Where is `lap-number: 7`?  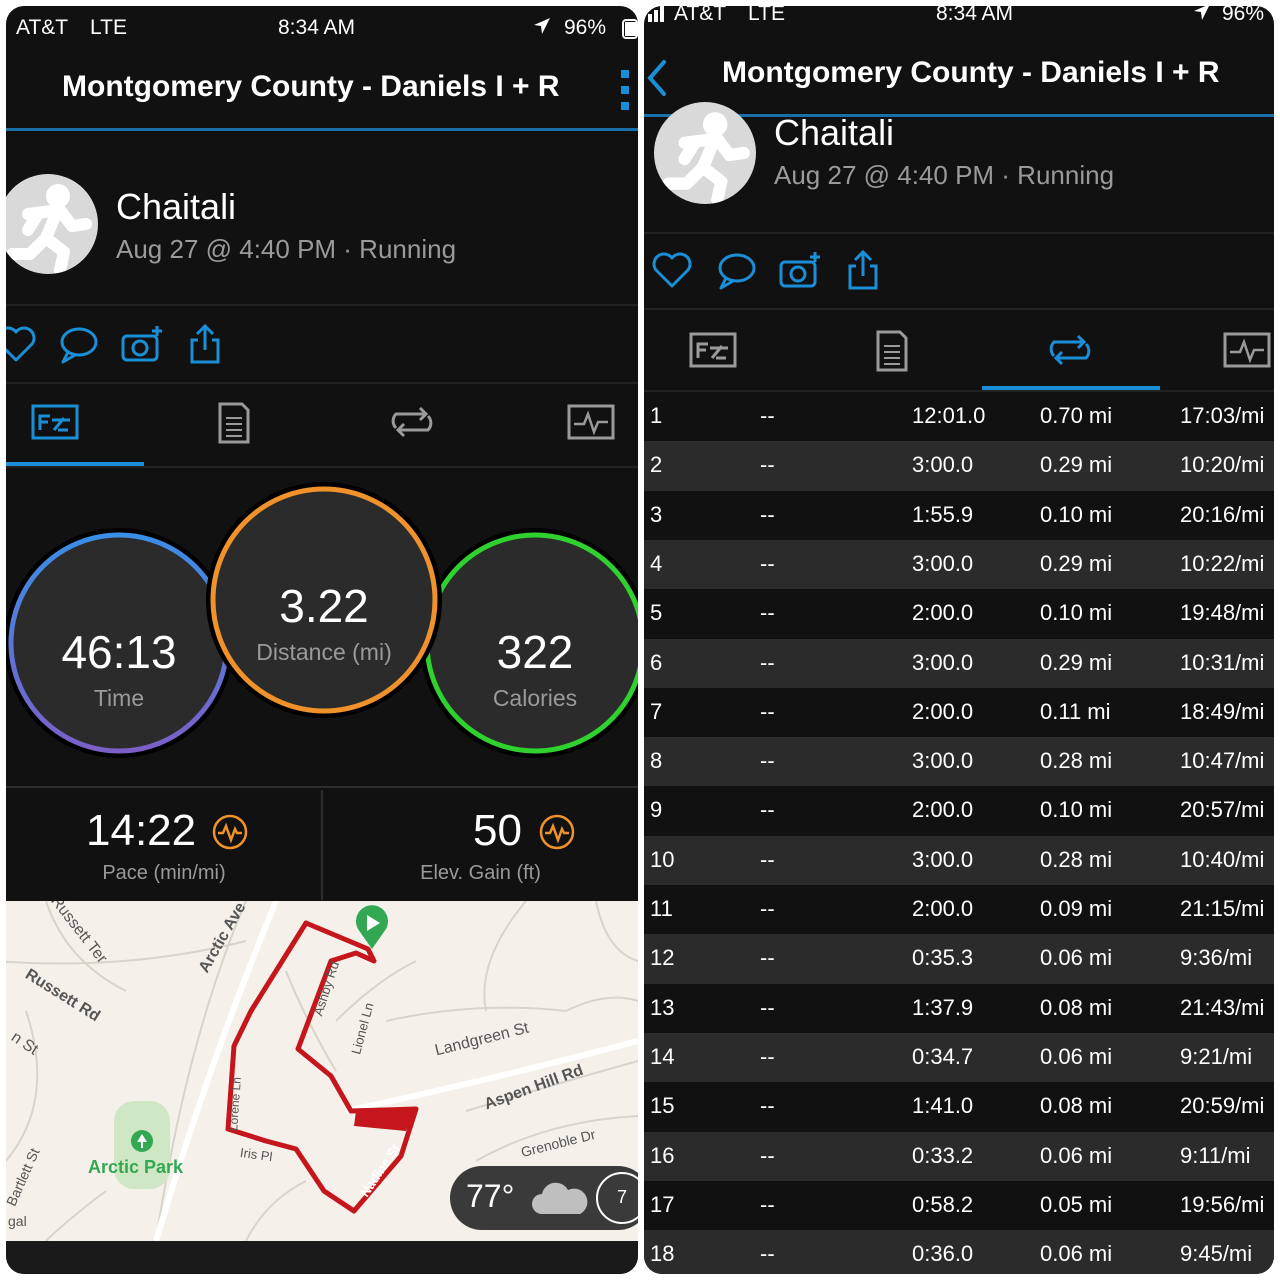 lap-number: 7 is located at coordinates (656, 711).